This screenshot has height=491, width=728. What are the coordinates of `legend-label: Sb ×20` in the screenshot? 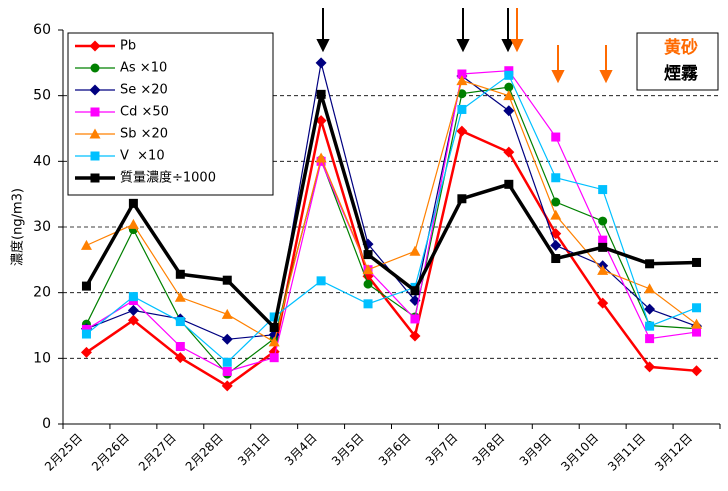 It's located at (144, 134).